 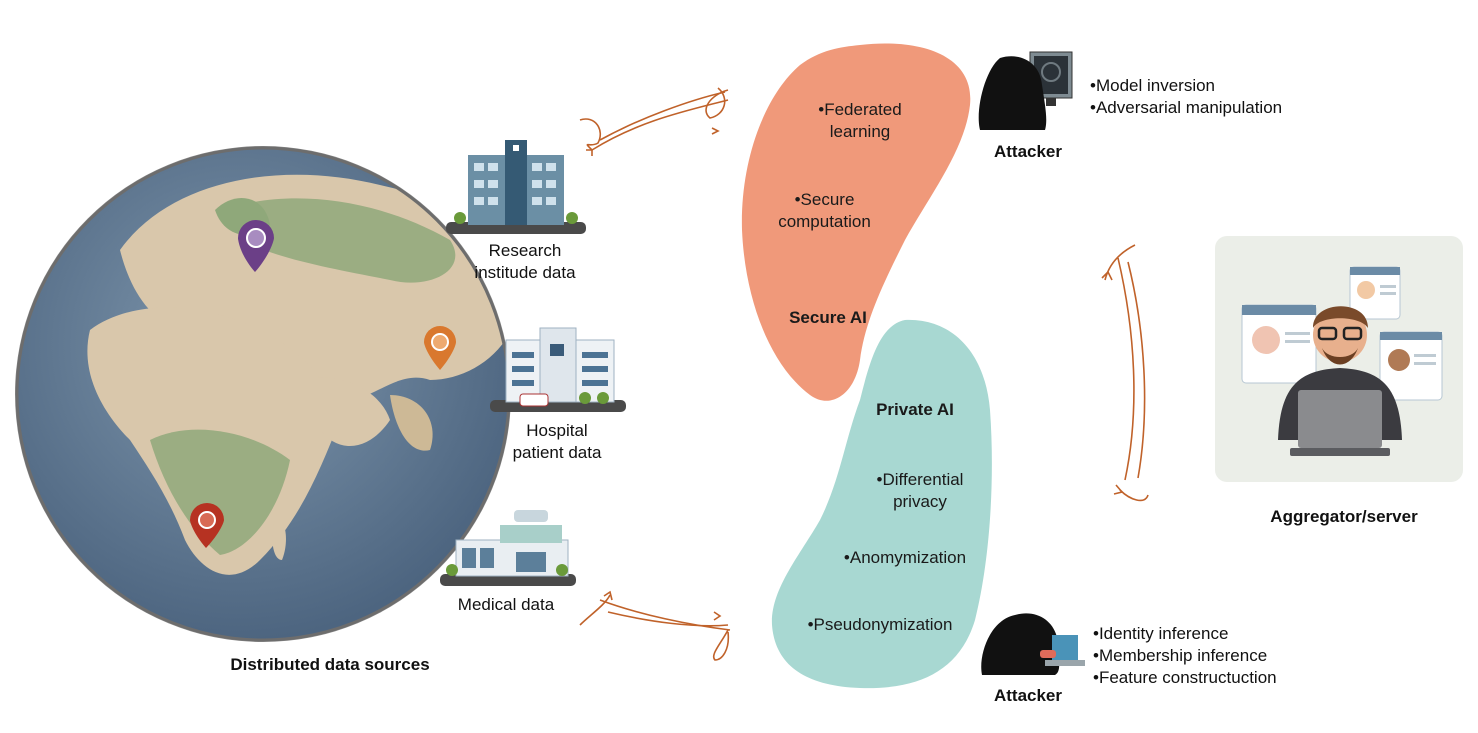 I want to click on attacker-top-label: Attacker, so click(x=1028, y=151).